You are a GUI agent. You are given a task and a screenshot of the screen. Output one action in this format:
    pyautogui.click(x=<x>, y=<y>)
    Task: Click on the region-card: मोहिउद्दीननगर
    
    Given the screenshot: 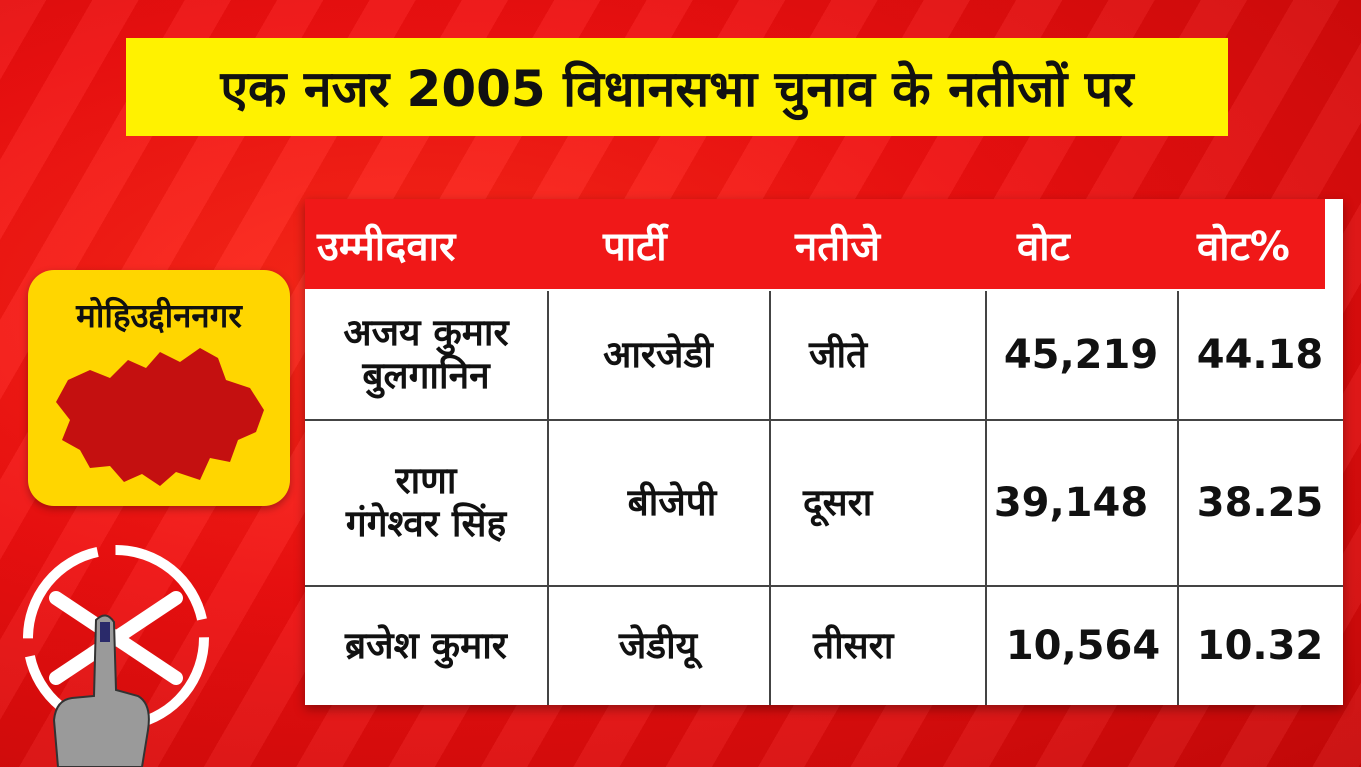 What is the action you would take?
    pyautogui.click(x=159, y=388)
    